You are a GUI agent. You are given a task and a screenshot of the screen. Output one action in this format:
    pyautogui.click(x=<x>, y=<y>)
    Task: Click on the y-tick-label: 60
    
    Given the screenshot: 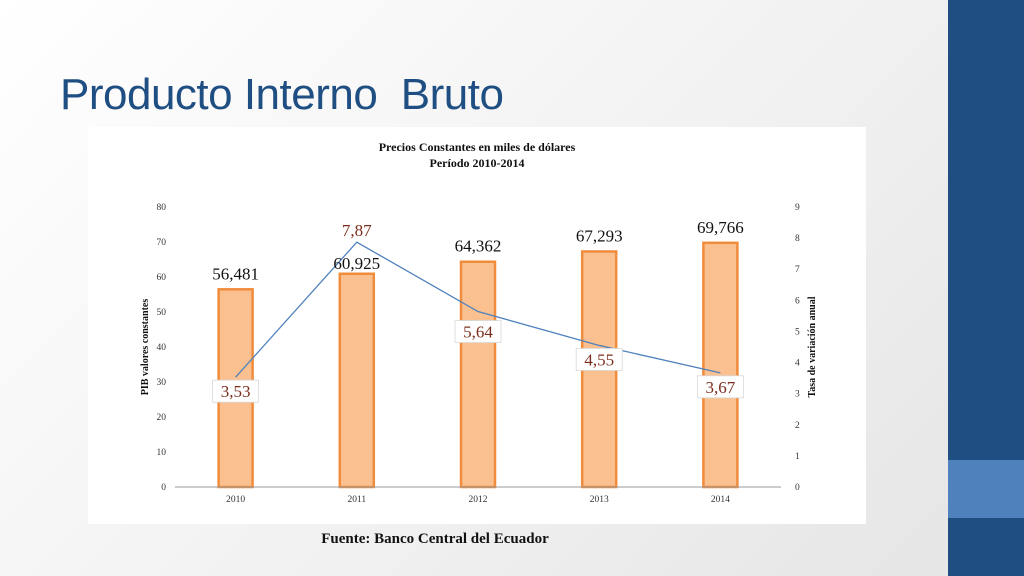 What is the action you would take?
    pyautogui.click(x=162, y=278)
    